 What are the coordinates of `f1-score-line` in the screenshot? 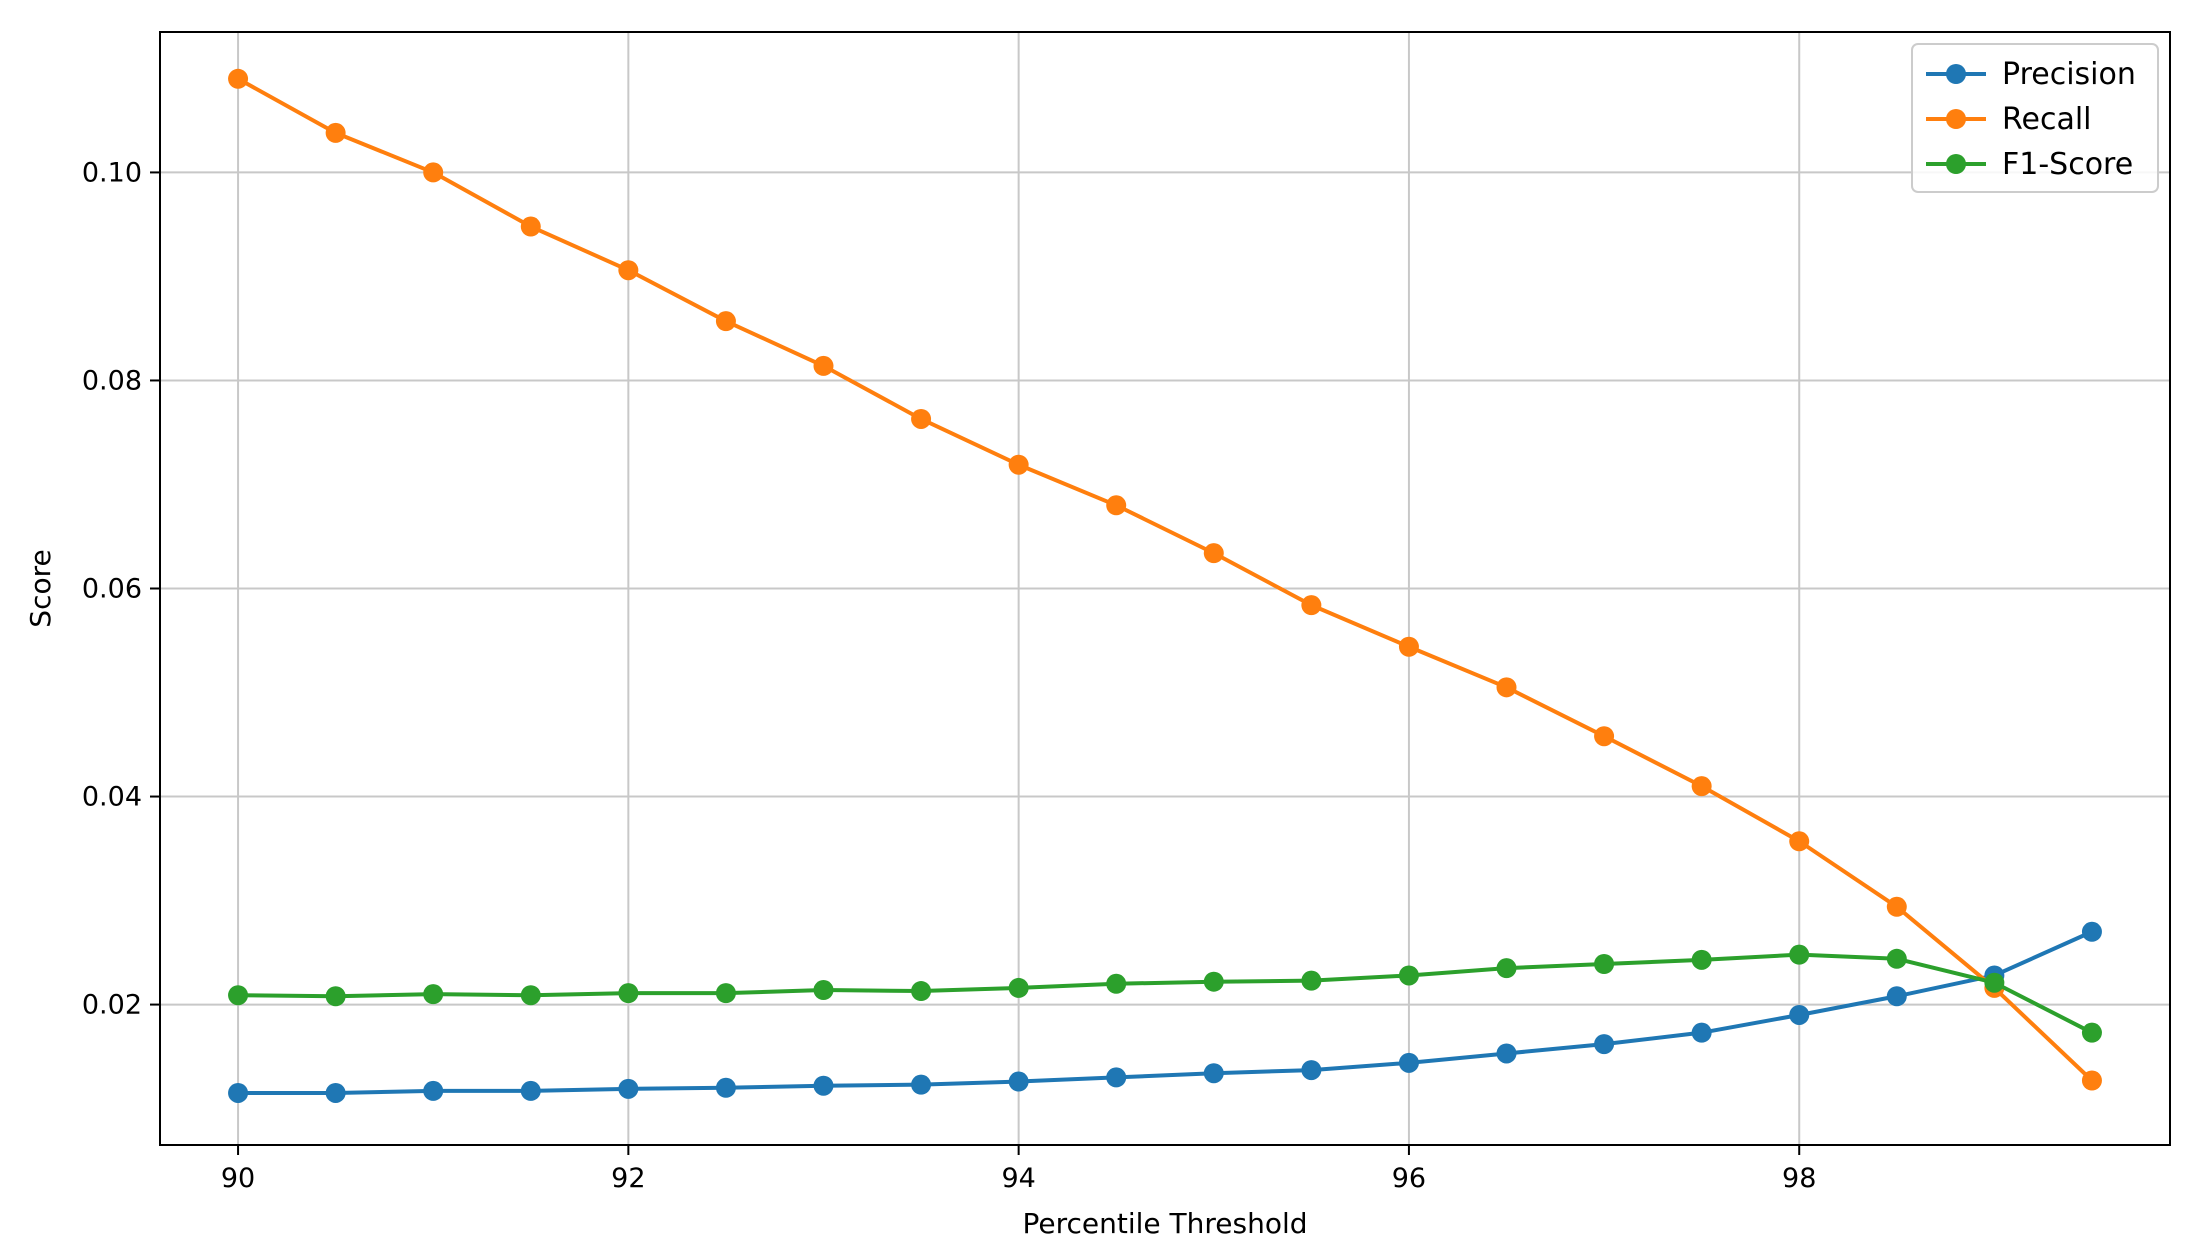 It's located at (1165, 993).